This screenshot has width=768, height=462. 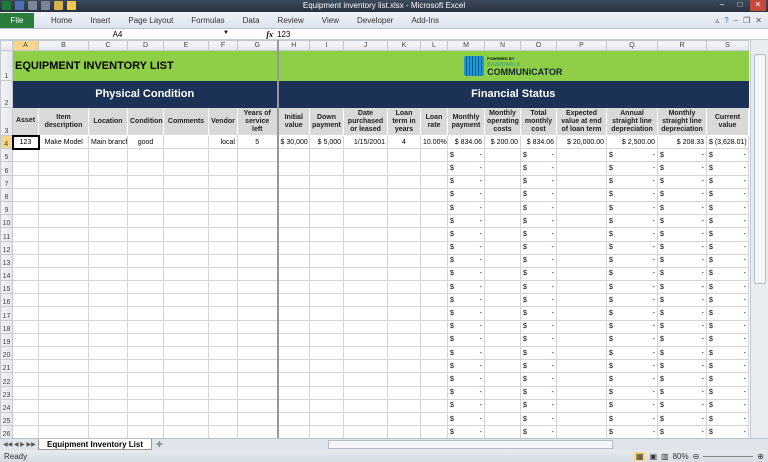 What do you see at coordinates (145, 45) in the screenshot?
I see `column-header-D: D` at bounding box center [145, 45].